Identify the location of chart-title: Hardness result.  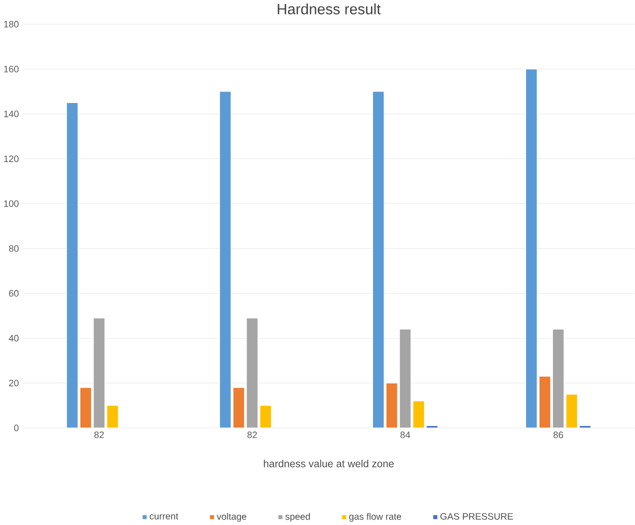
(329, 8).